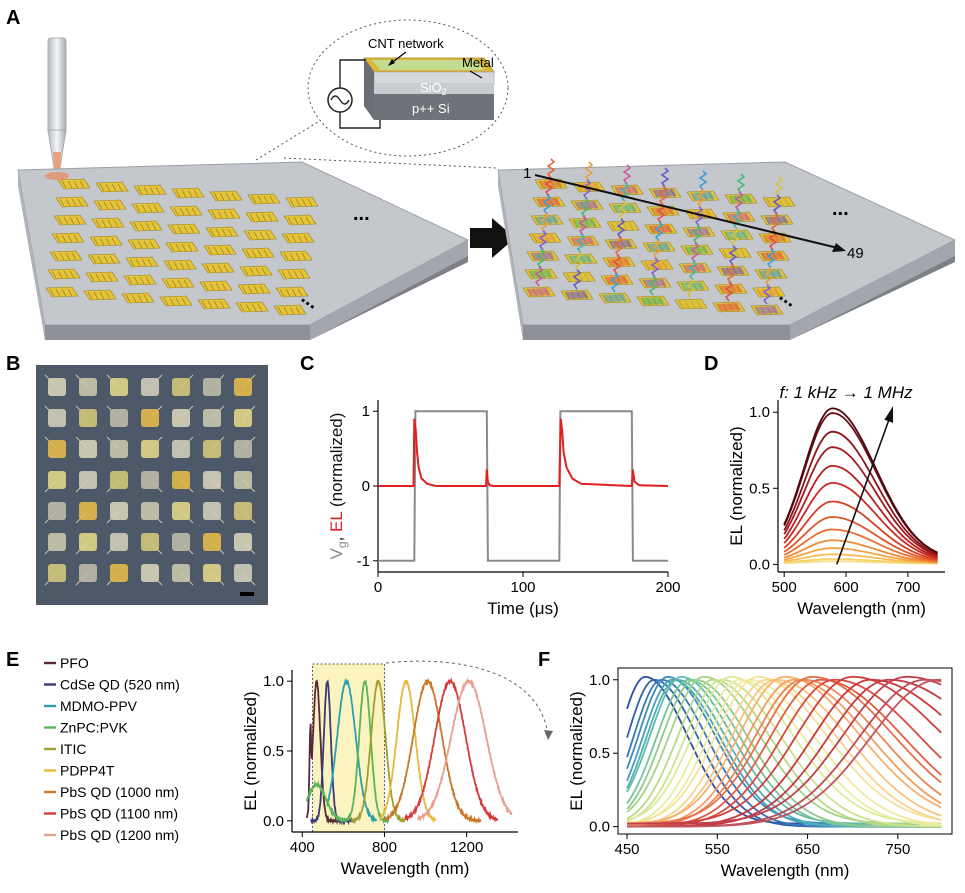  What do you see at coordinates (807, 849) in the screenshot?
I see `x-tick-label: 650` at bounding box center [807, 849].